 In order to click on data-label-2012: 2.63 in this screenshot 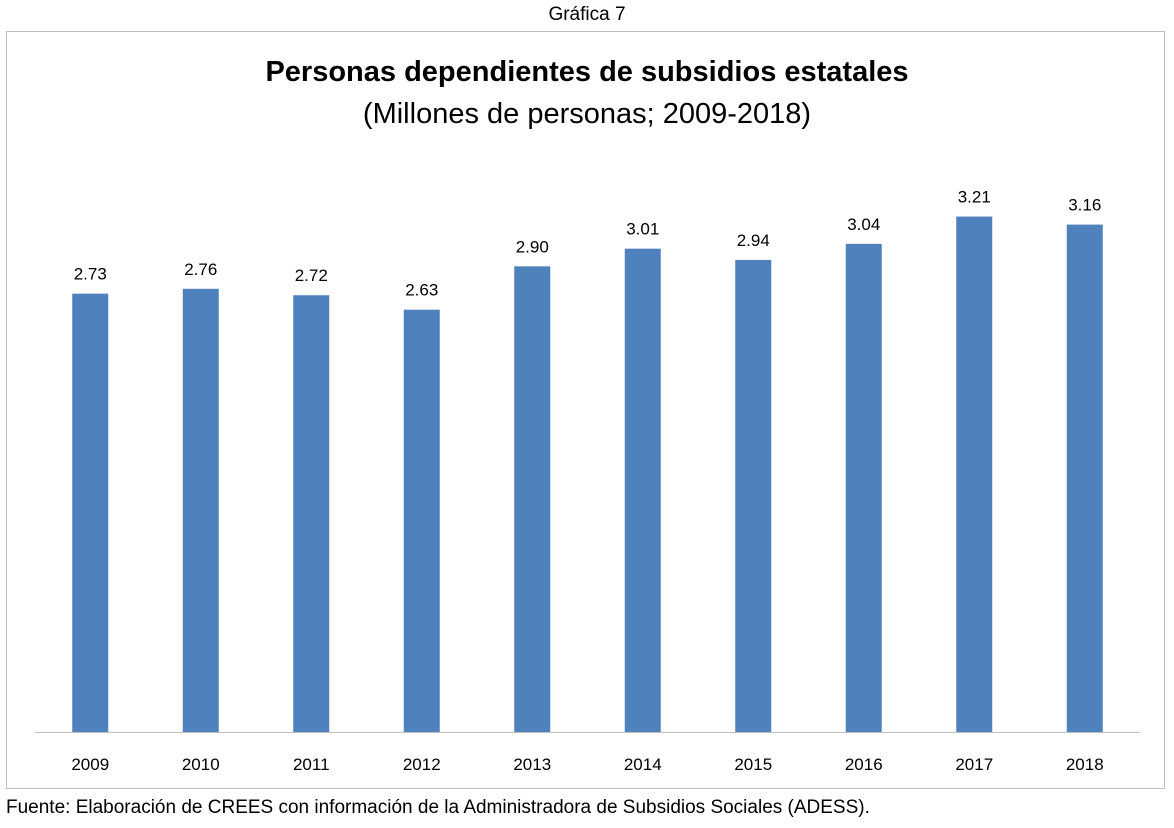, I will do `click(421, 290)`.